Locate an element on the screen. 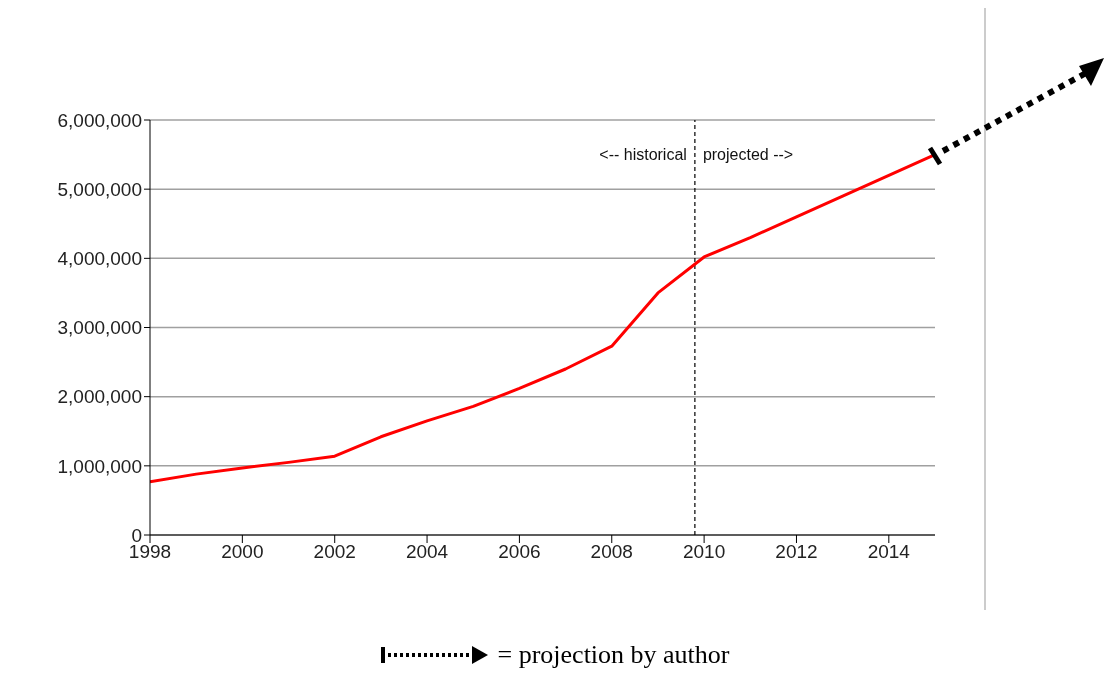 The width and height of the screenshot is (1109, 675). text: = projection by author is located at coordinates (613, 655).